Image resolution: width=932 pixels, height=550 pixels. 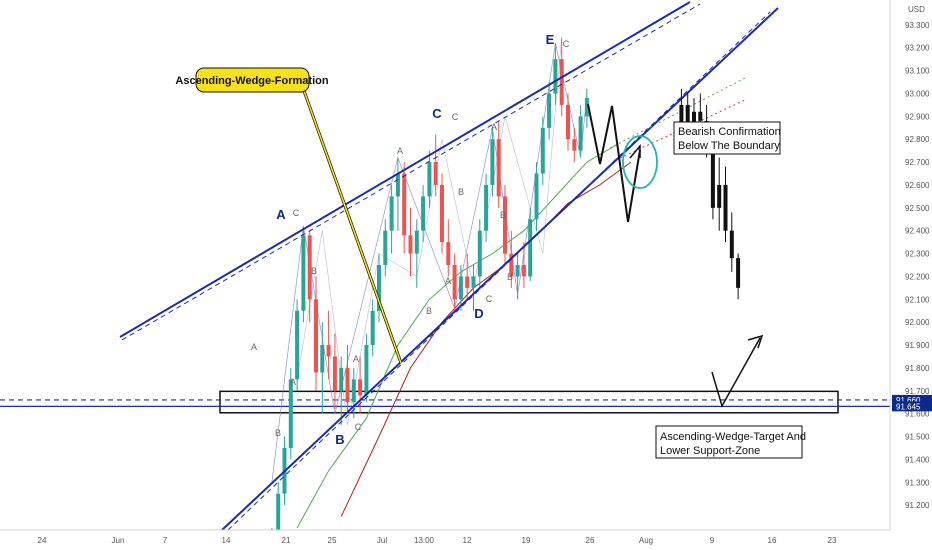 What do you see at coordinates (529, 402) in the screenshot?
I see `support-zone-box` at bounding box center [529, 402].